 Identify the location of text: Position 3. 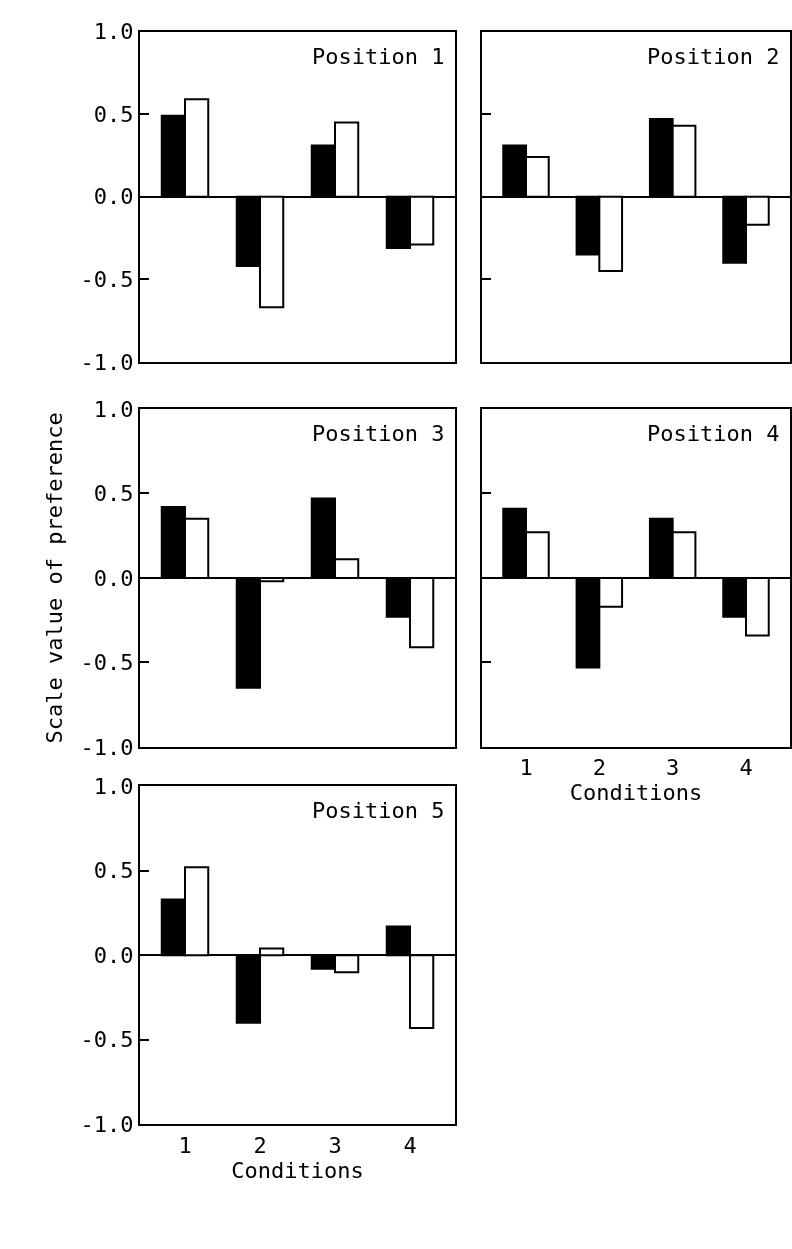
(378, 433).